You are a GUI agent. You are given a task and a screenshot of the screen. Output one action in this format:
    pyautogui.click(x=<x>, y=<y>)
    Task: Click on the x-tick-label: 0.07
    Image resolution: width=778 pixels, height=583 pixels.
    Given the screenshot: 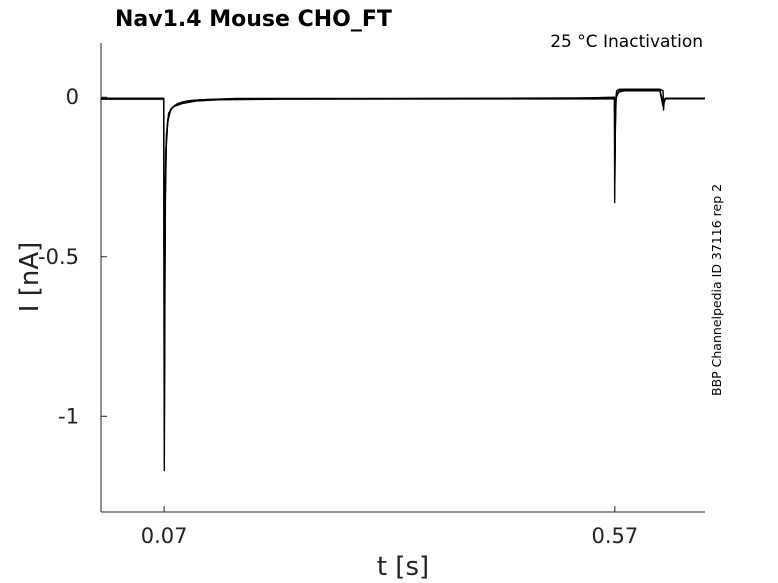 What is the action you would take?
    pyautogui.click(x=164, y=536)
    